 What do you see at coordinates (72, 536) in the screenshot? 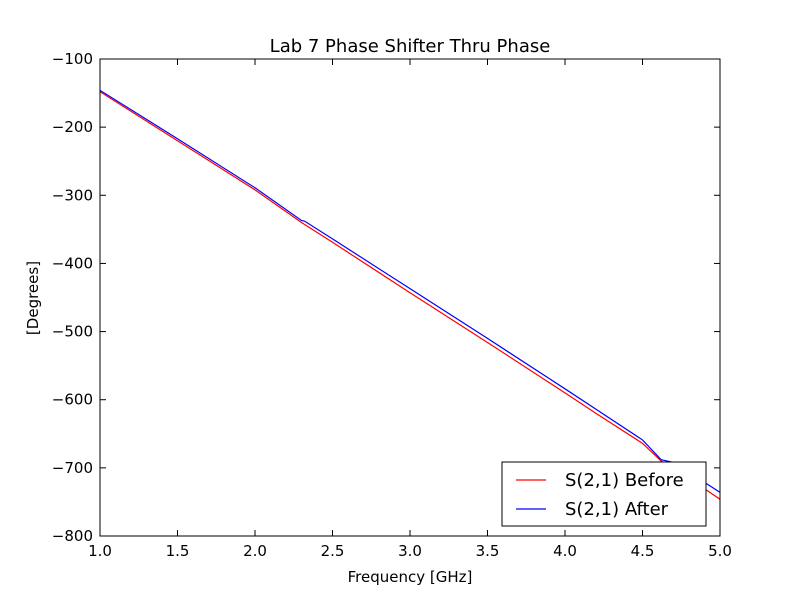
I see `y-tick-label: −800` at bounding box center [72, 536].